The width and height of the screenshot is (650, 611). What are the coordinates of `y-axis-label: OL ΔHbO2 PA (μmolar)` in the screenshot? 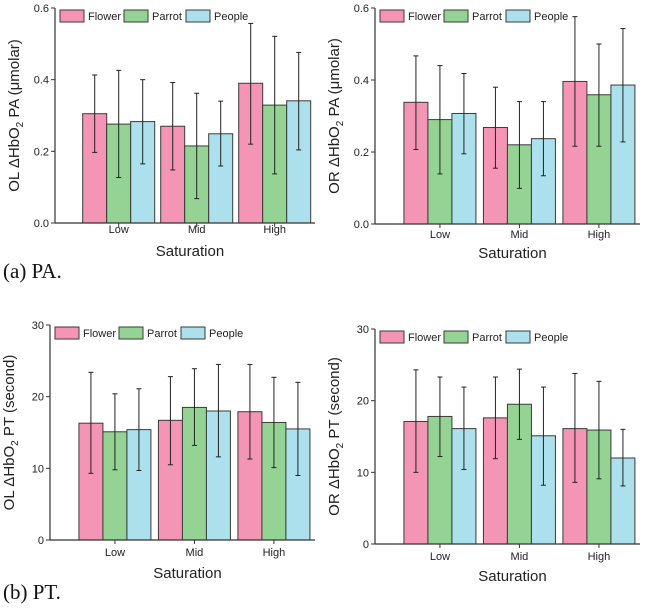 It's located at (16, 115).